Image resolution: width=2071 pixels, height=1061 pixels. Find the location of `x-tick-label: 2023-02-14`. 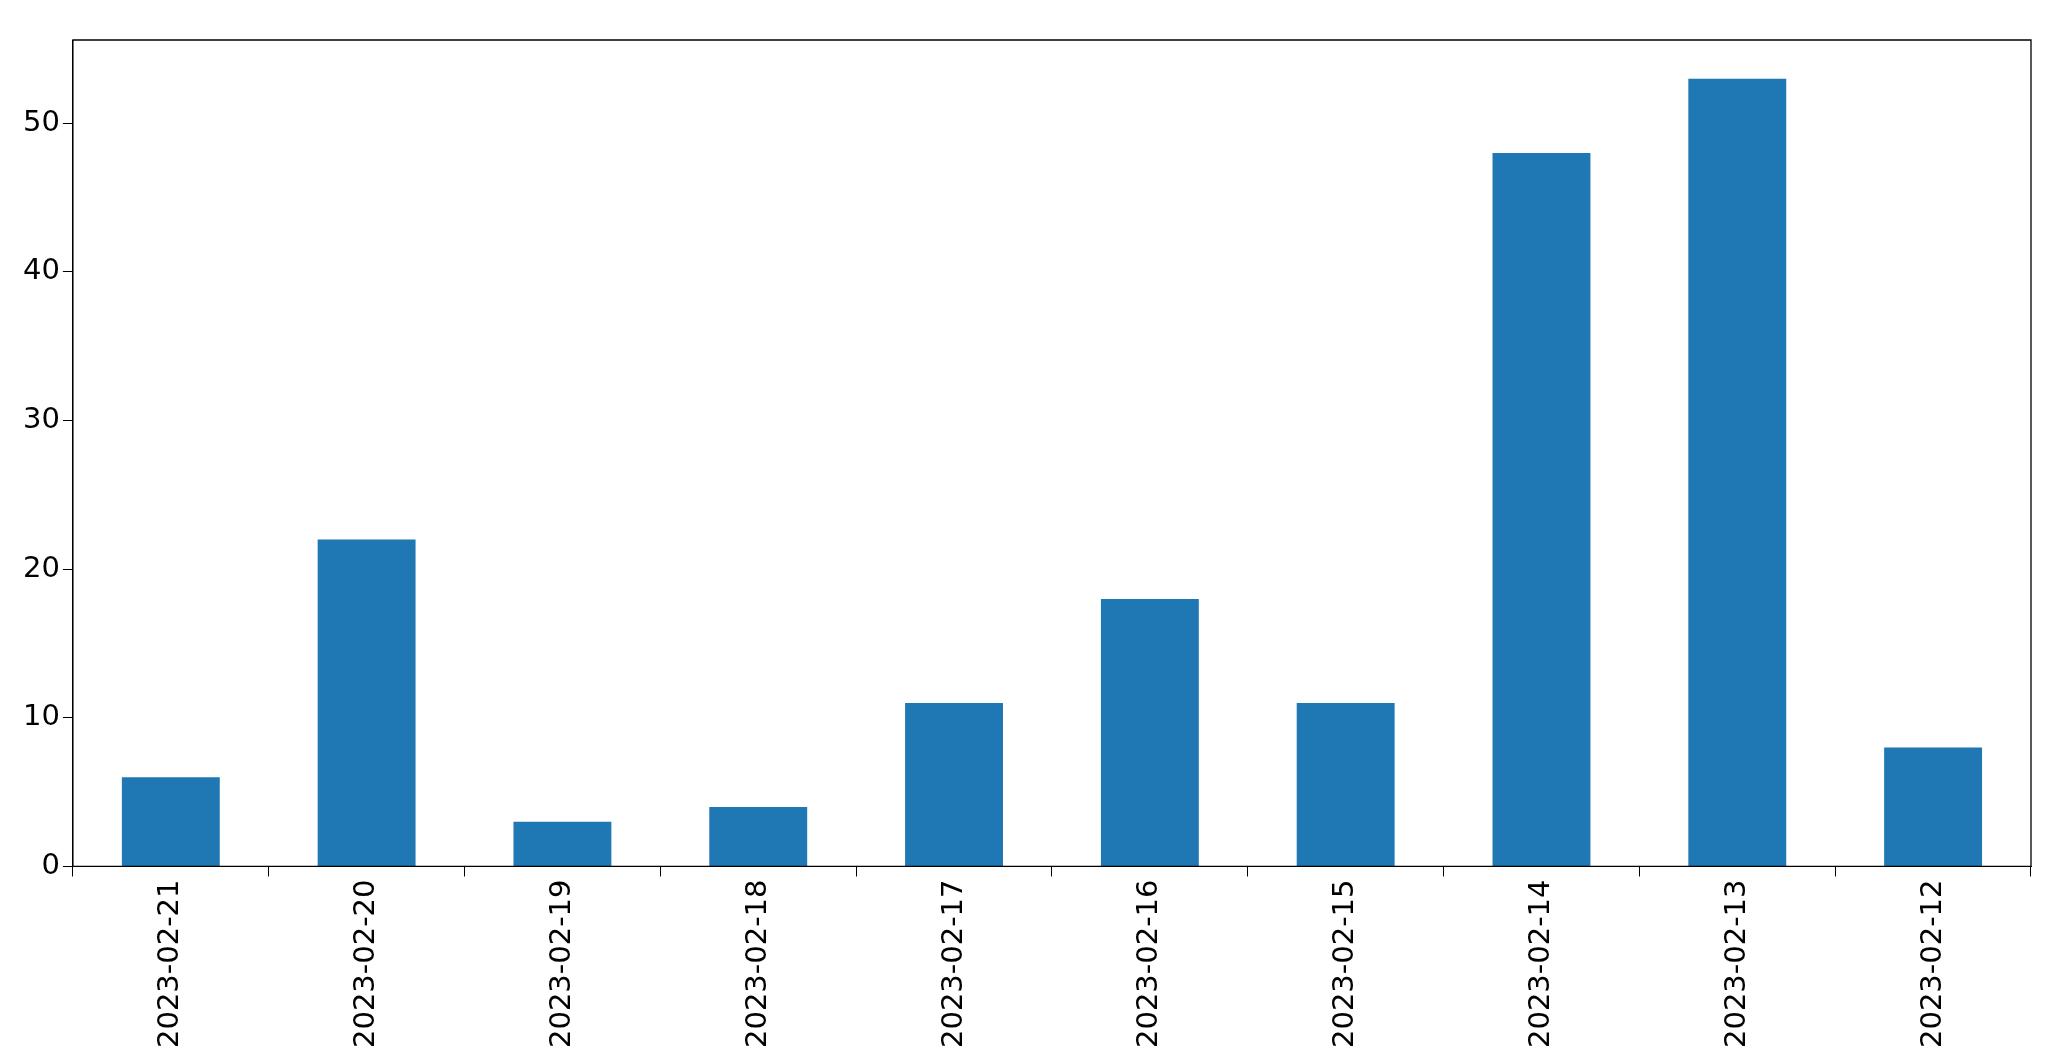

x-tick-label: 2023-02-14 is located at coordinates (1539, 964).